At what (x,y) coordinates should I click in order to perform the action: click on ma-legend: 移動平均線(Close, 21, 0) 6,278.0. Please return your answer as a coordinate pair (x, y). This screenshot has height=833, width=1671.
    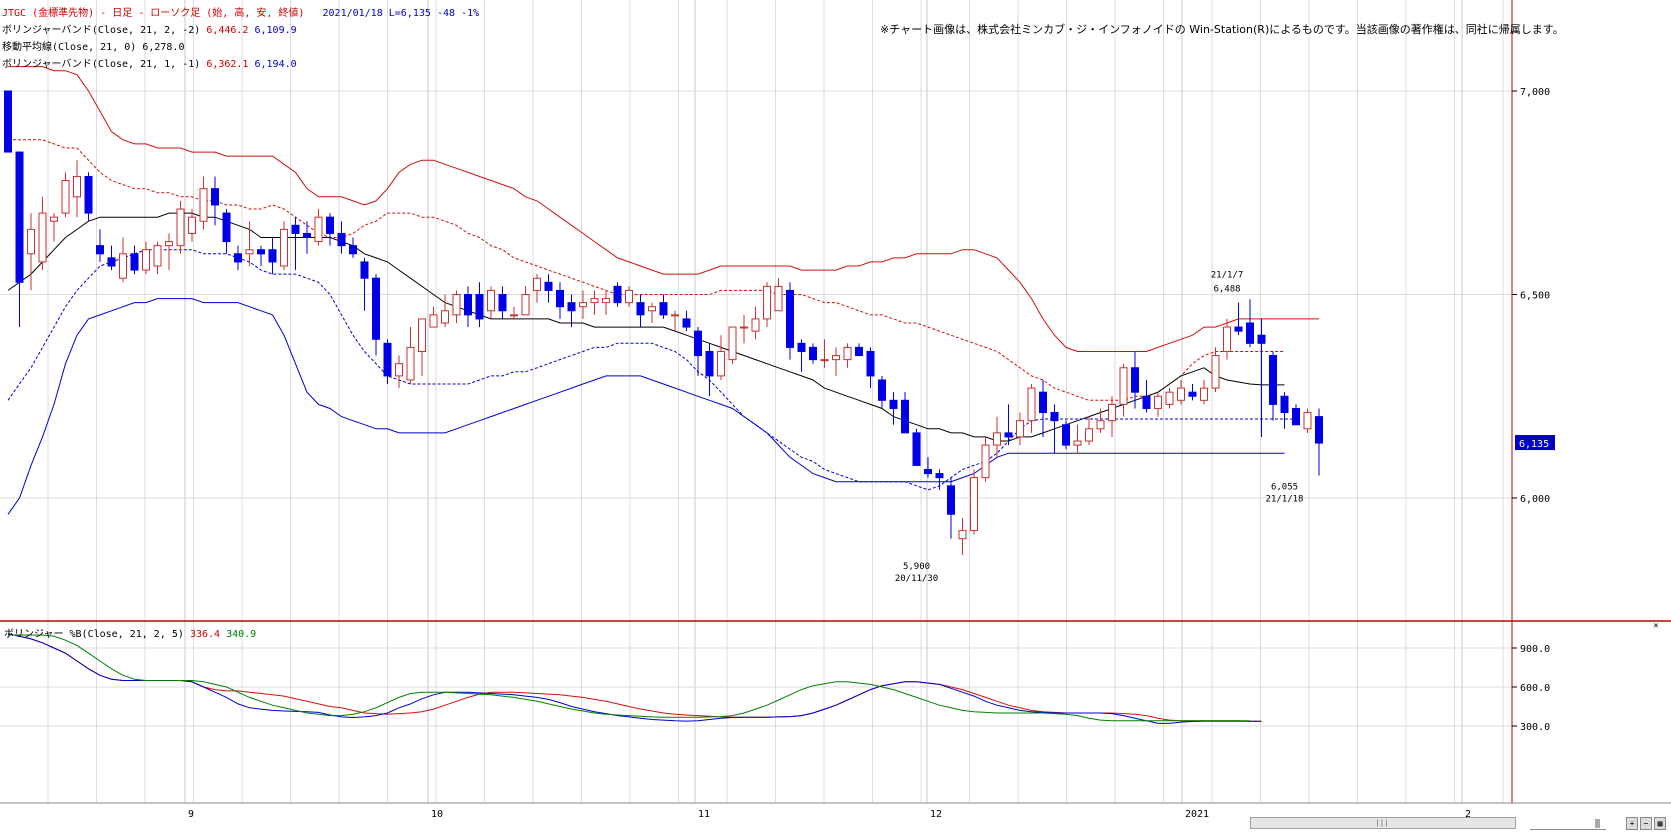
    Looking at the image, I should click on (93, 45).